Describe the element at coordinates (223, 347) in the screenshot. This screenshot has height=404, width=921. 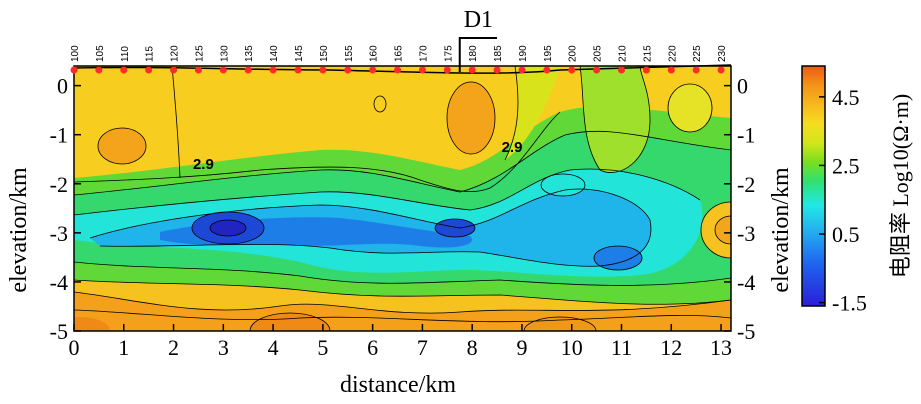
I see `x-tick-label: 3` at that location.